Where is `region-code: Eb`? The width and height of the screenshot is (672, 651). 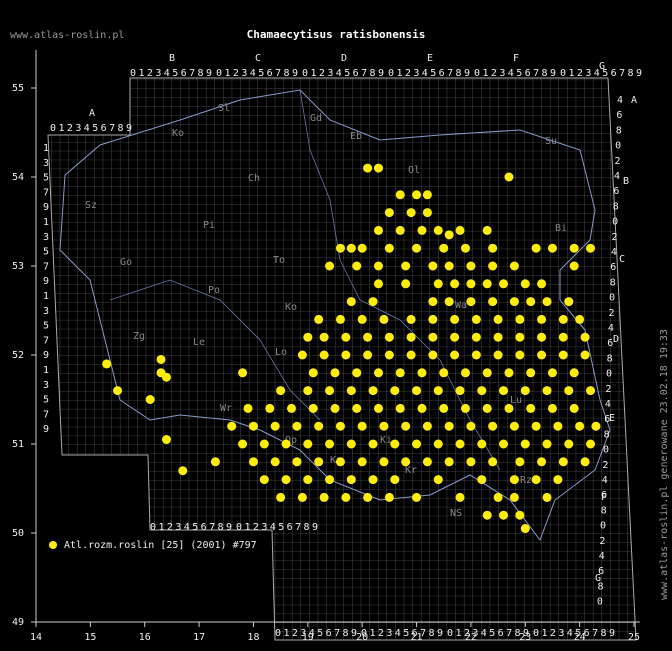 region-code: Eb is located at coordinates (356, 136).